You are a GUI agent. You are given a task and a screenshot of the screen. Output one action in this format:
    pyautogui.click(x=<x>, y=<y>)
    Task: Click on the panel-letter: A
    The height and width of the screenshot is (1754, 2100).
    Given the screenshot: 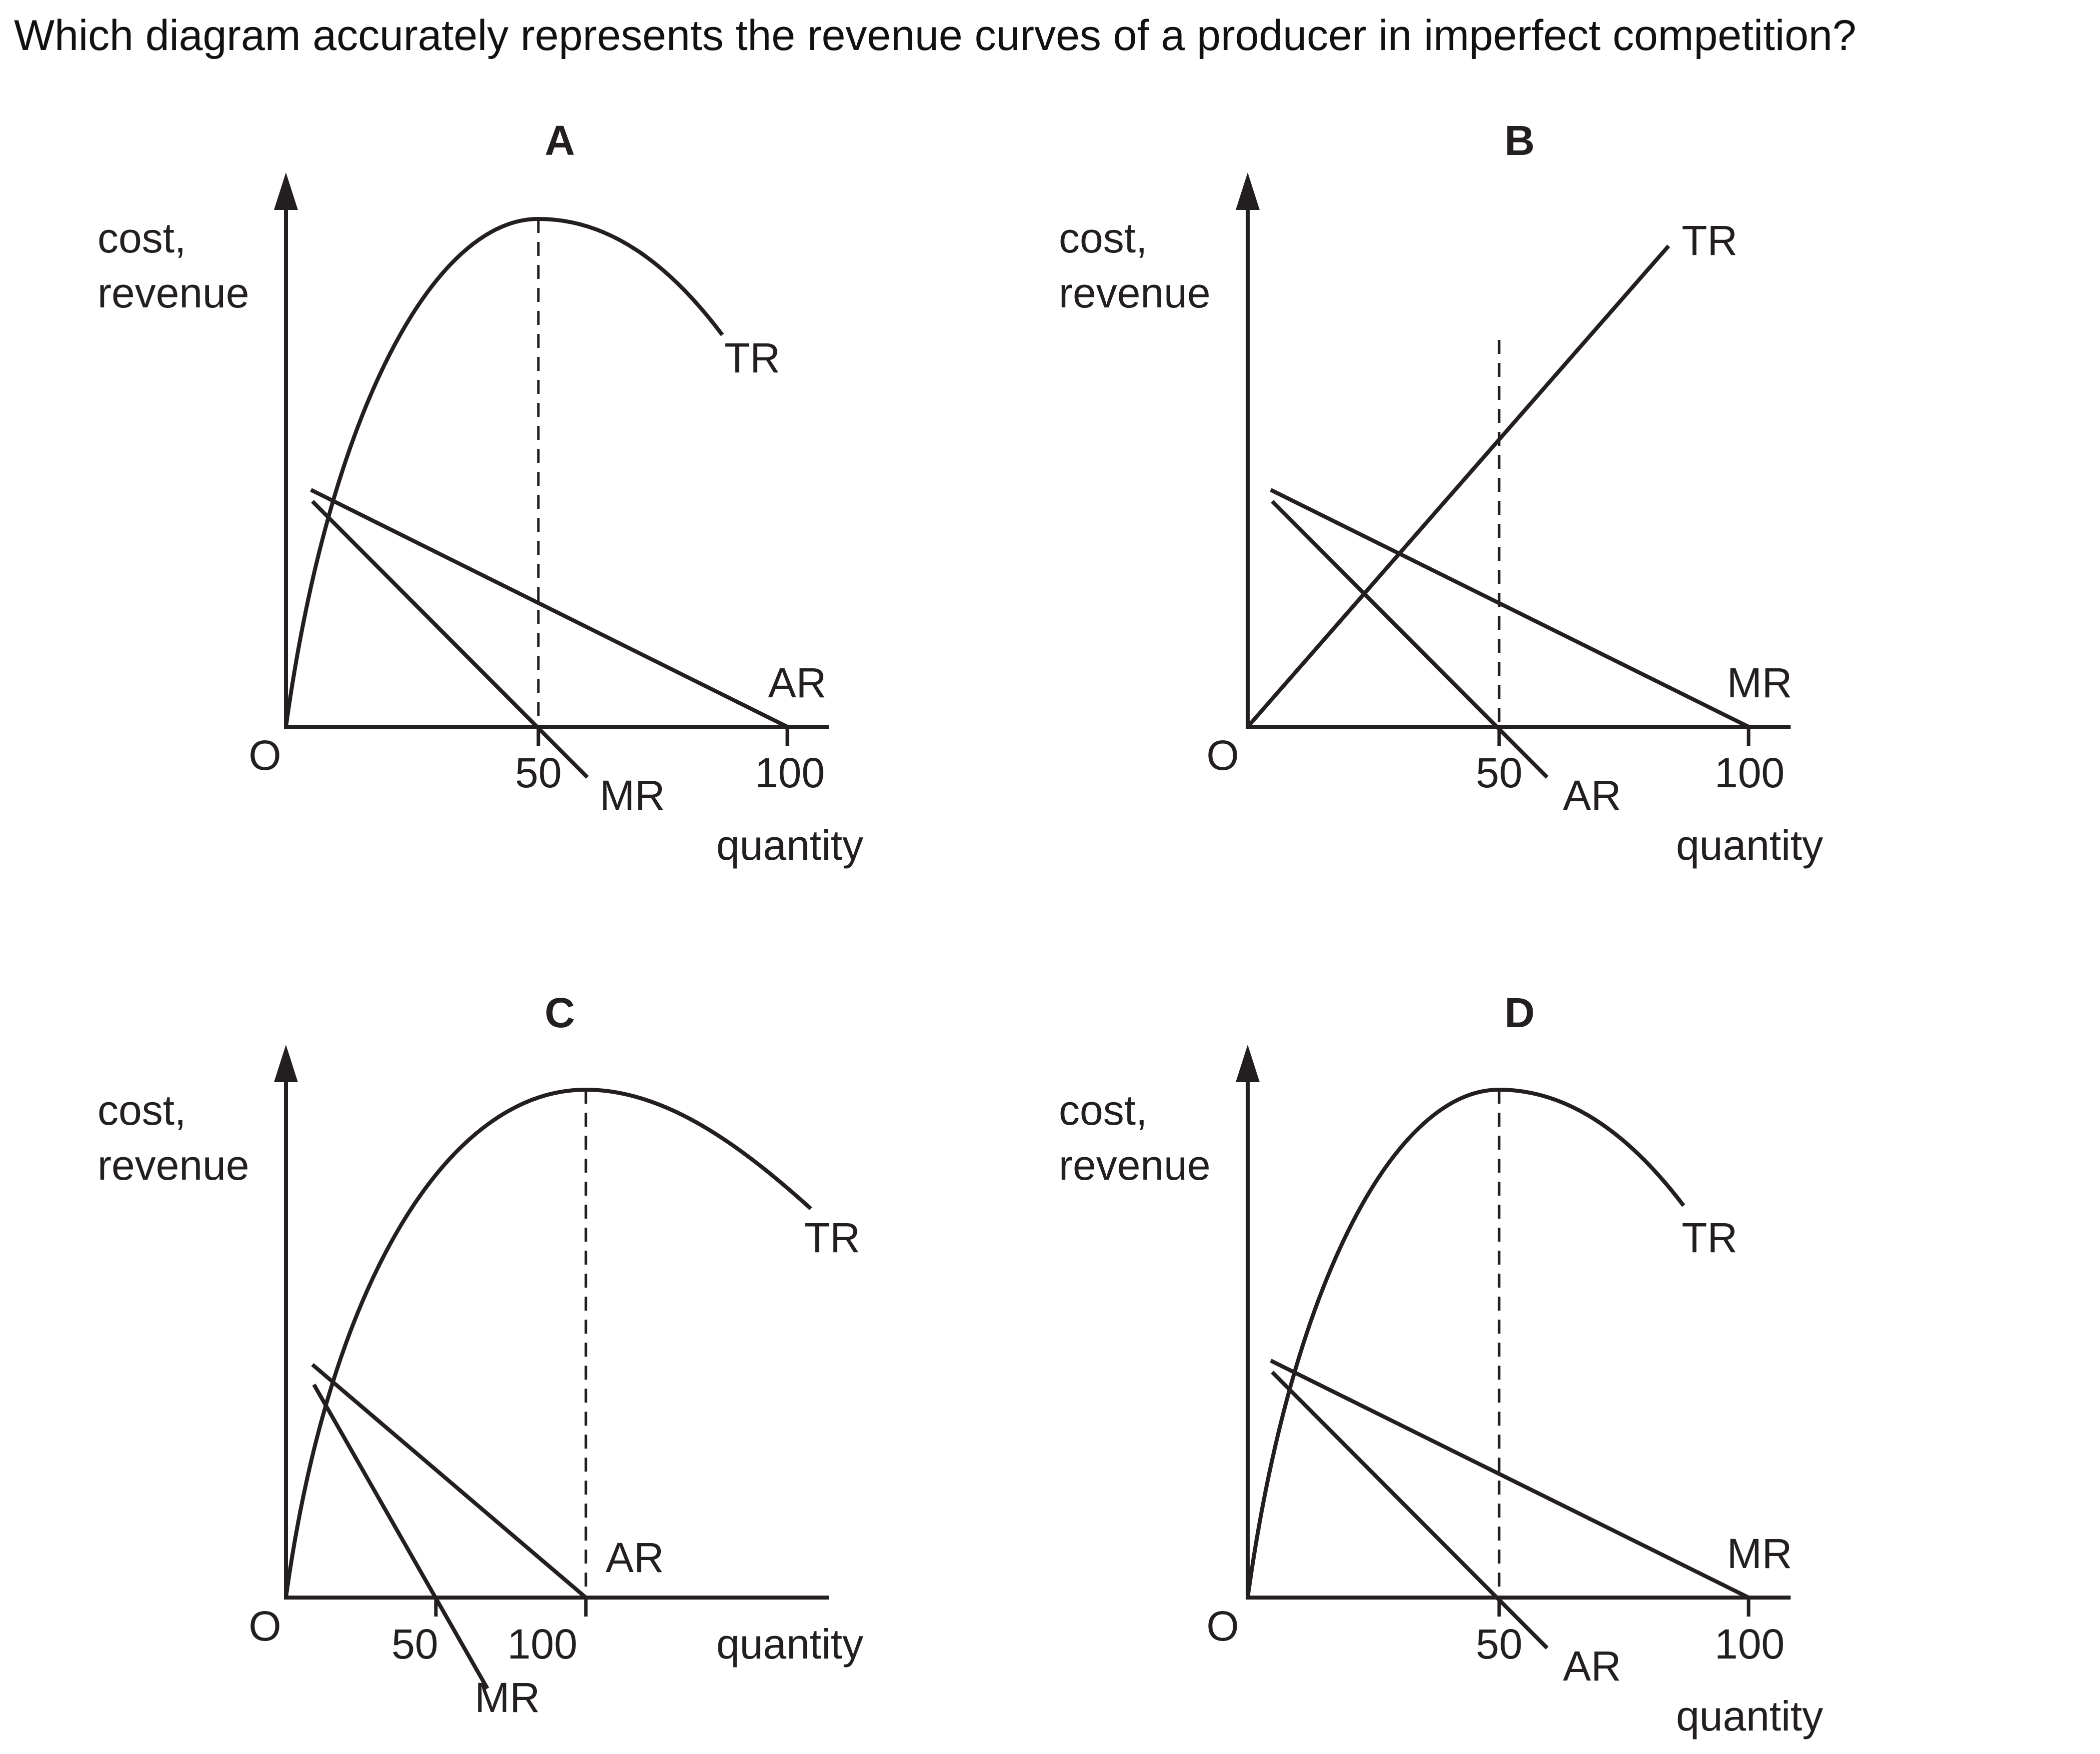 What is the action you would take?
    pyautogui.click(x=560, y=140)
    